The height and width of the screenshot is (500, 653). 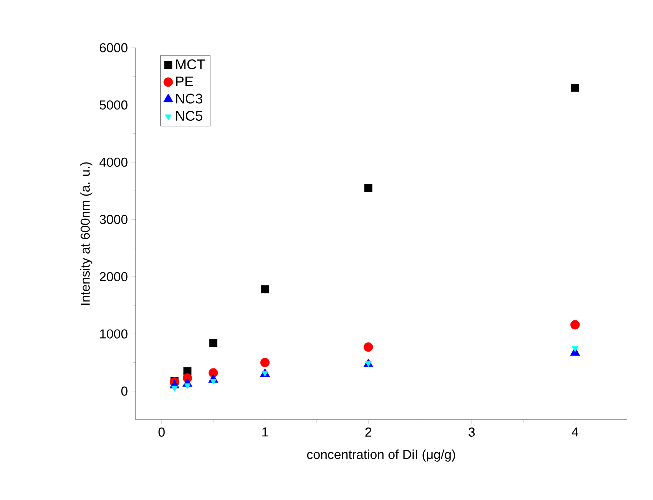 What do you see at coordinates (265, 432) in the screenshot?
I see `x-tick-label: 1` at bounding box center [265, 432].